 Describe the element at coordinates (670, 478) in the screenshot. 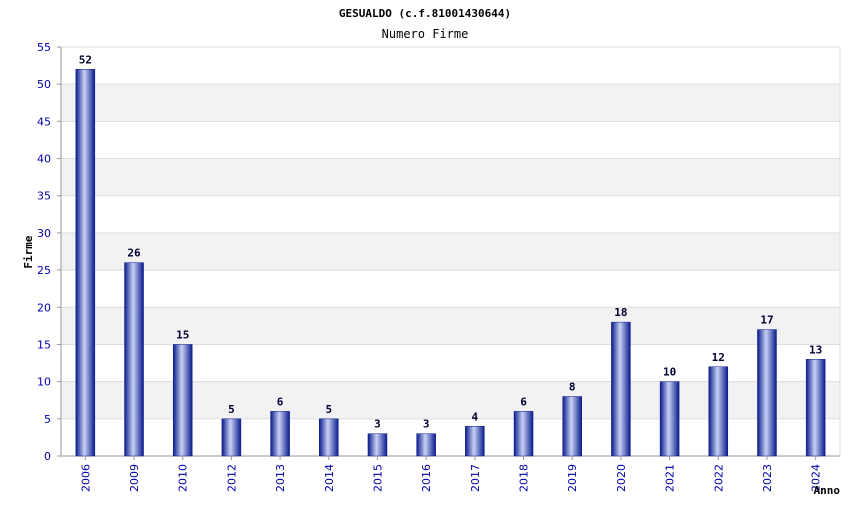

I see `x-tick-label-2021: 2021` at that location.